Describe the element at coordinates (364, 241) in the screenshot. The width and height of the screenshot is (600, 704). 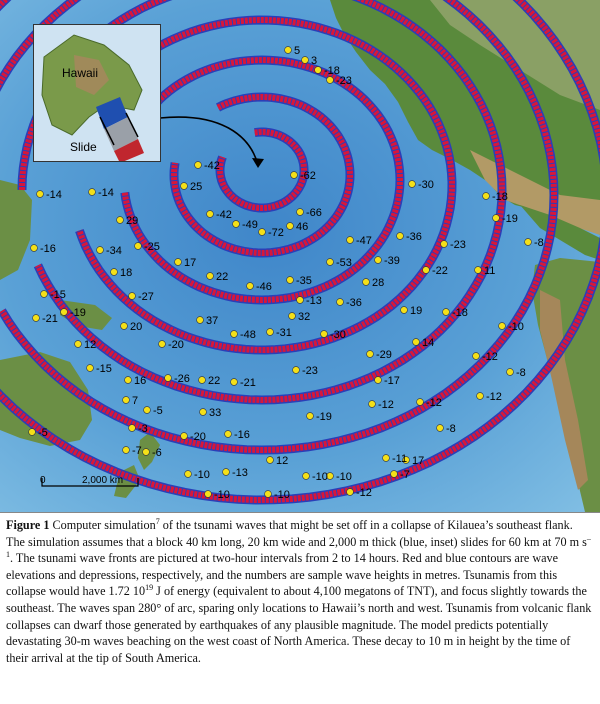
I see `wave-height-label: -47` at that location.